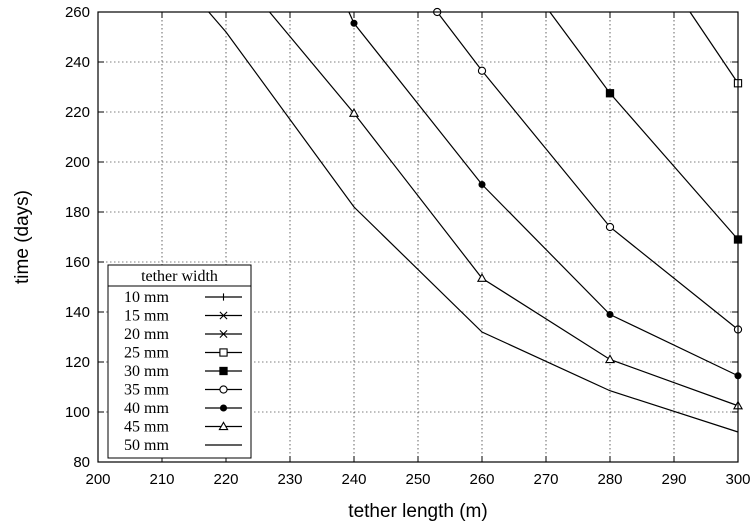 The width and height of the screenshot is (756, 525). Describe the element at coordinates (81, 462) in the screenshot. I see `y-tick-label: 80` at that location.